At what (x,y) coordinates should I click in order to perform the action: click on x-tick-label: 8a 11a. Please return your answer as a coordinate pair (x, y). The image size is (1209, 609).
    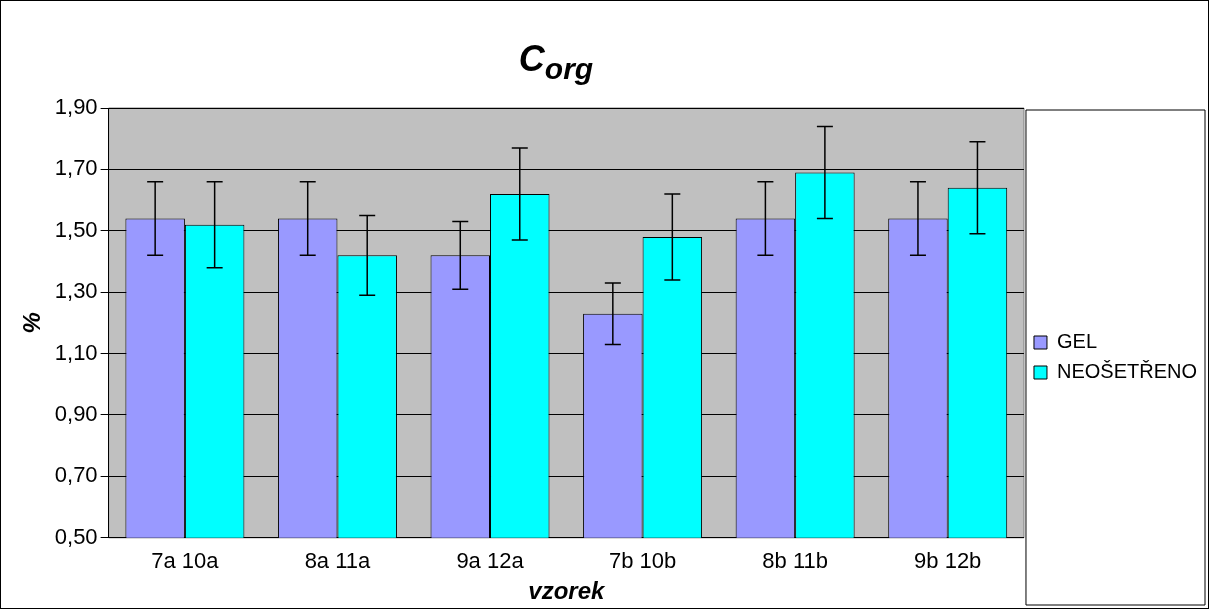
    Looking at the image, I should click on (338, 561).